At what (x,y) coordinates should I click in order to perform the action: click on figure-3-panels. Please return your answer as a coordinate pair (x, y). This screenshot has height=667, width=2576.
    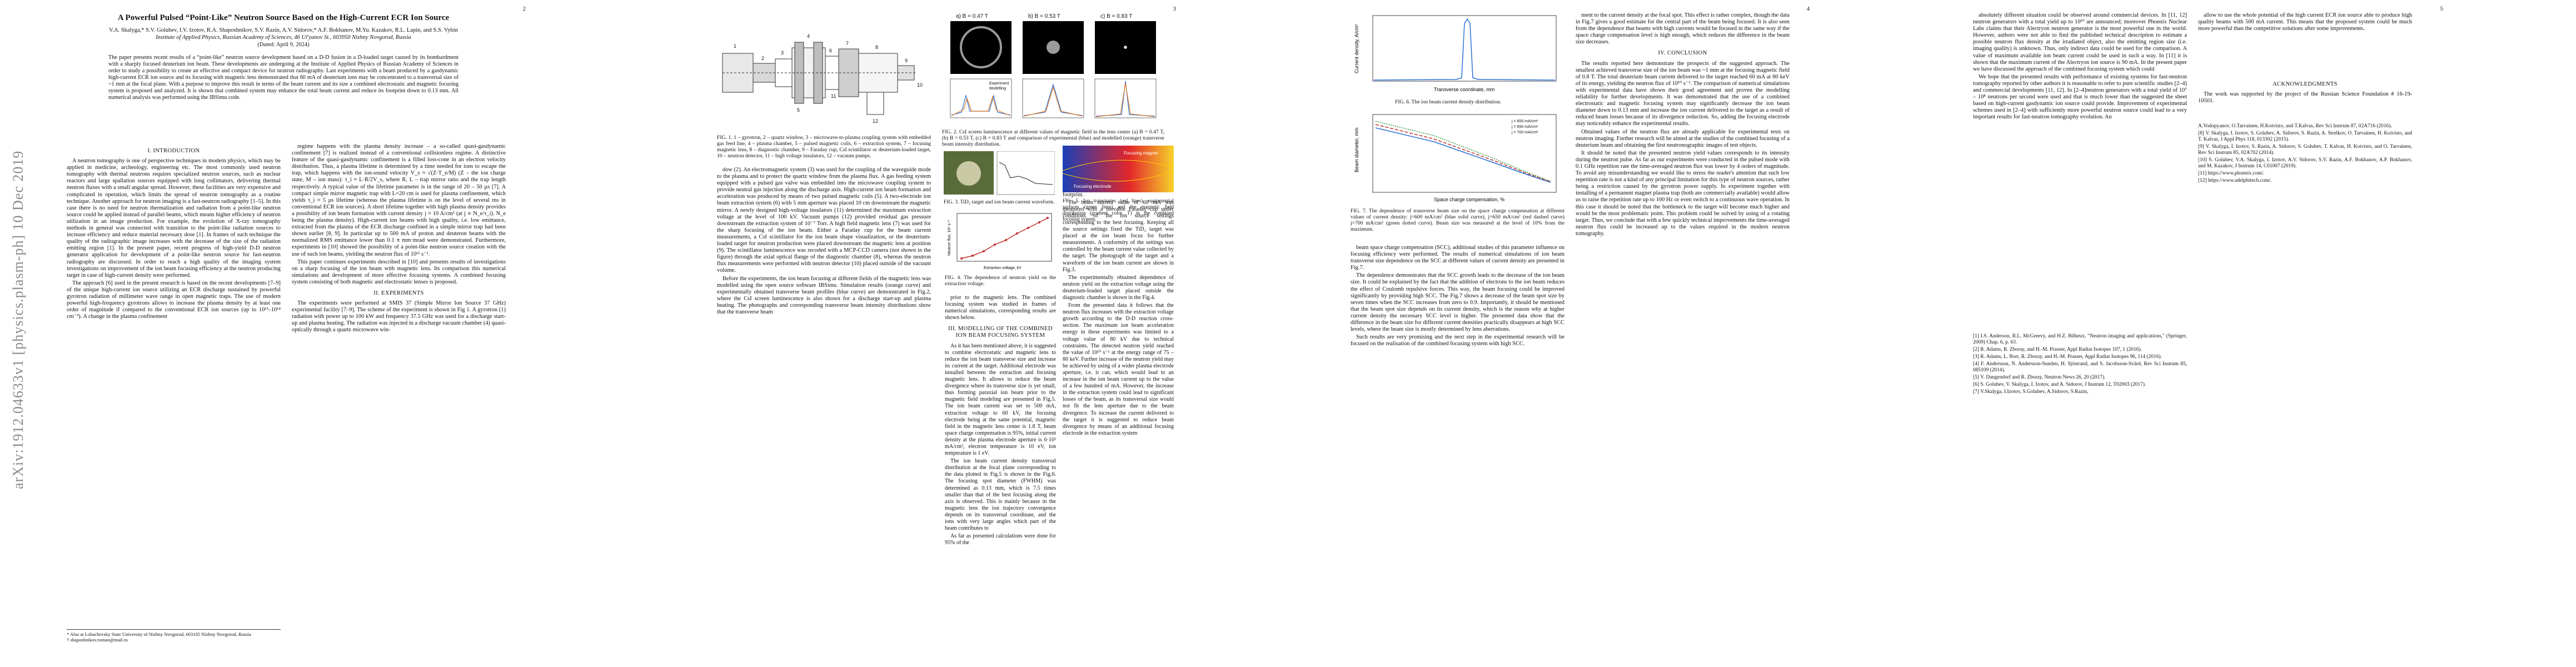
    Looking at the image, I should click on (999, 173).